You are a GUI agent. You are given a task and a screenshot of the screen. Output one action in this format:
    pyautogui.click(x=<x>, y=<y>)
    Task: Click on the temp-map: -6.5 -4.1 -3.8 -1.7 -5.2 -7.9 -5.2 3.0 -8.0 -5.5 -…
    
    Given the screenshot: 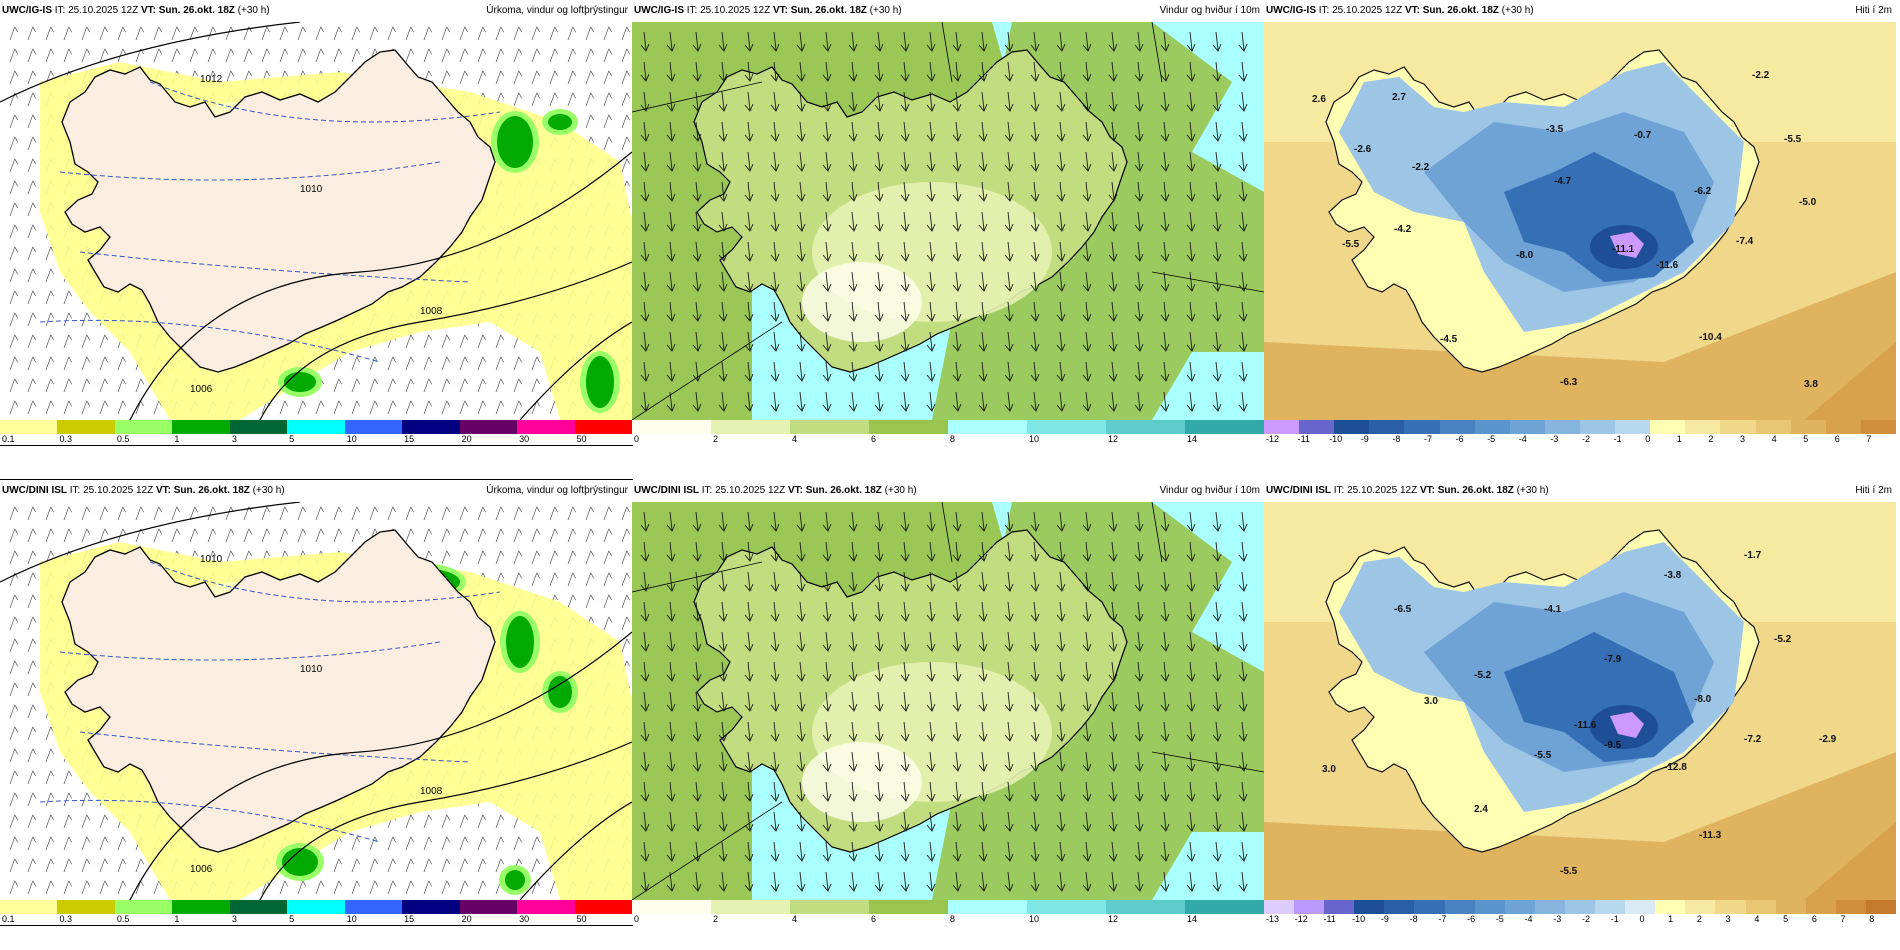 What is the action you would take?
    pyautogui.click(x=1580, y=701)
    